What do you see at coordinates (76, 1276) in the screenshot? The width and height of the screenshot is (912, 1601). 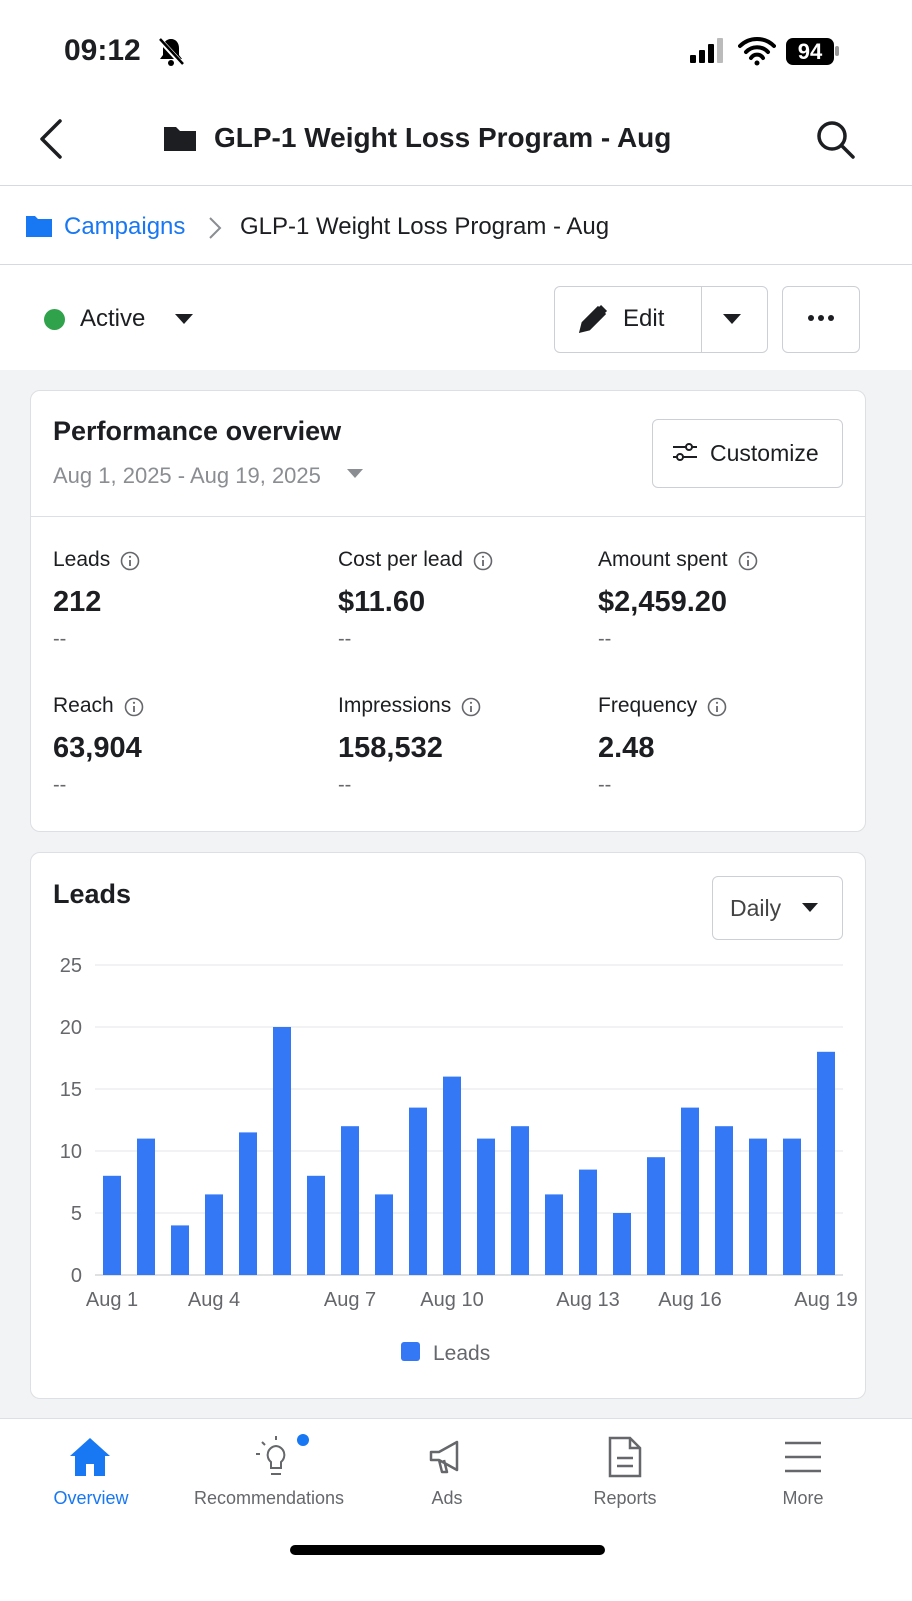 I see `y-tick-label: 0` at bounding box center [76, 1276].